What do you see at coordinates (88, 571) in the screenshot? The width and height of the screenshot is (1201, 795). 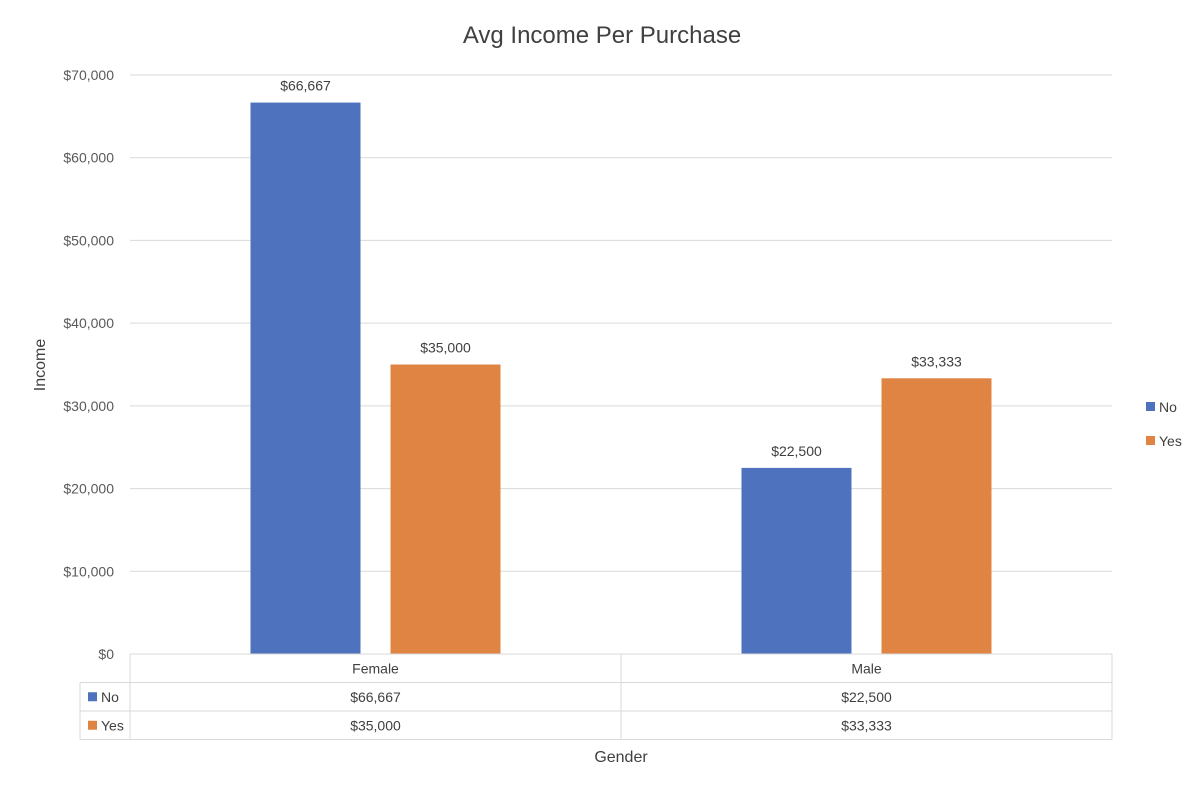 I see `y-tick-label: $10,000` at bounding box center [88, 571].